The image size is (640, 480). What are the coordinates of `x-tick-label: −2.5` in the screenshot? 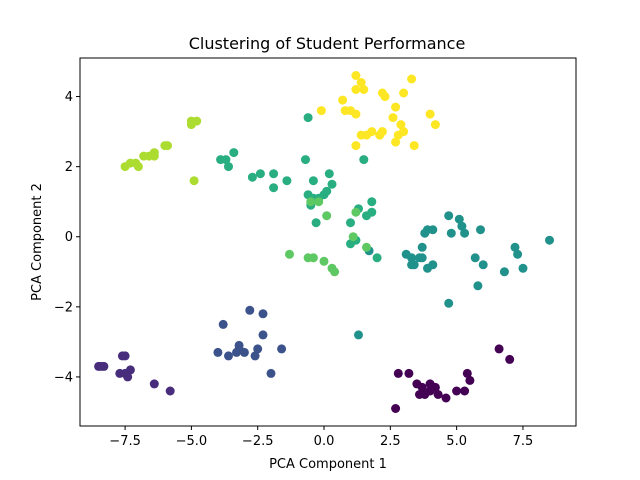 It's located at (258, 441).